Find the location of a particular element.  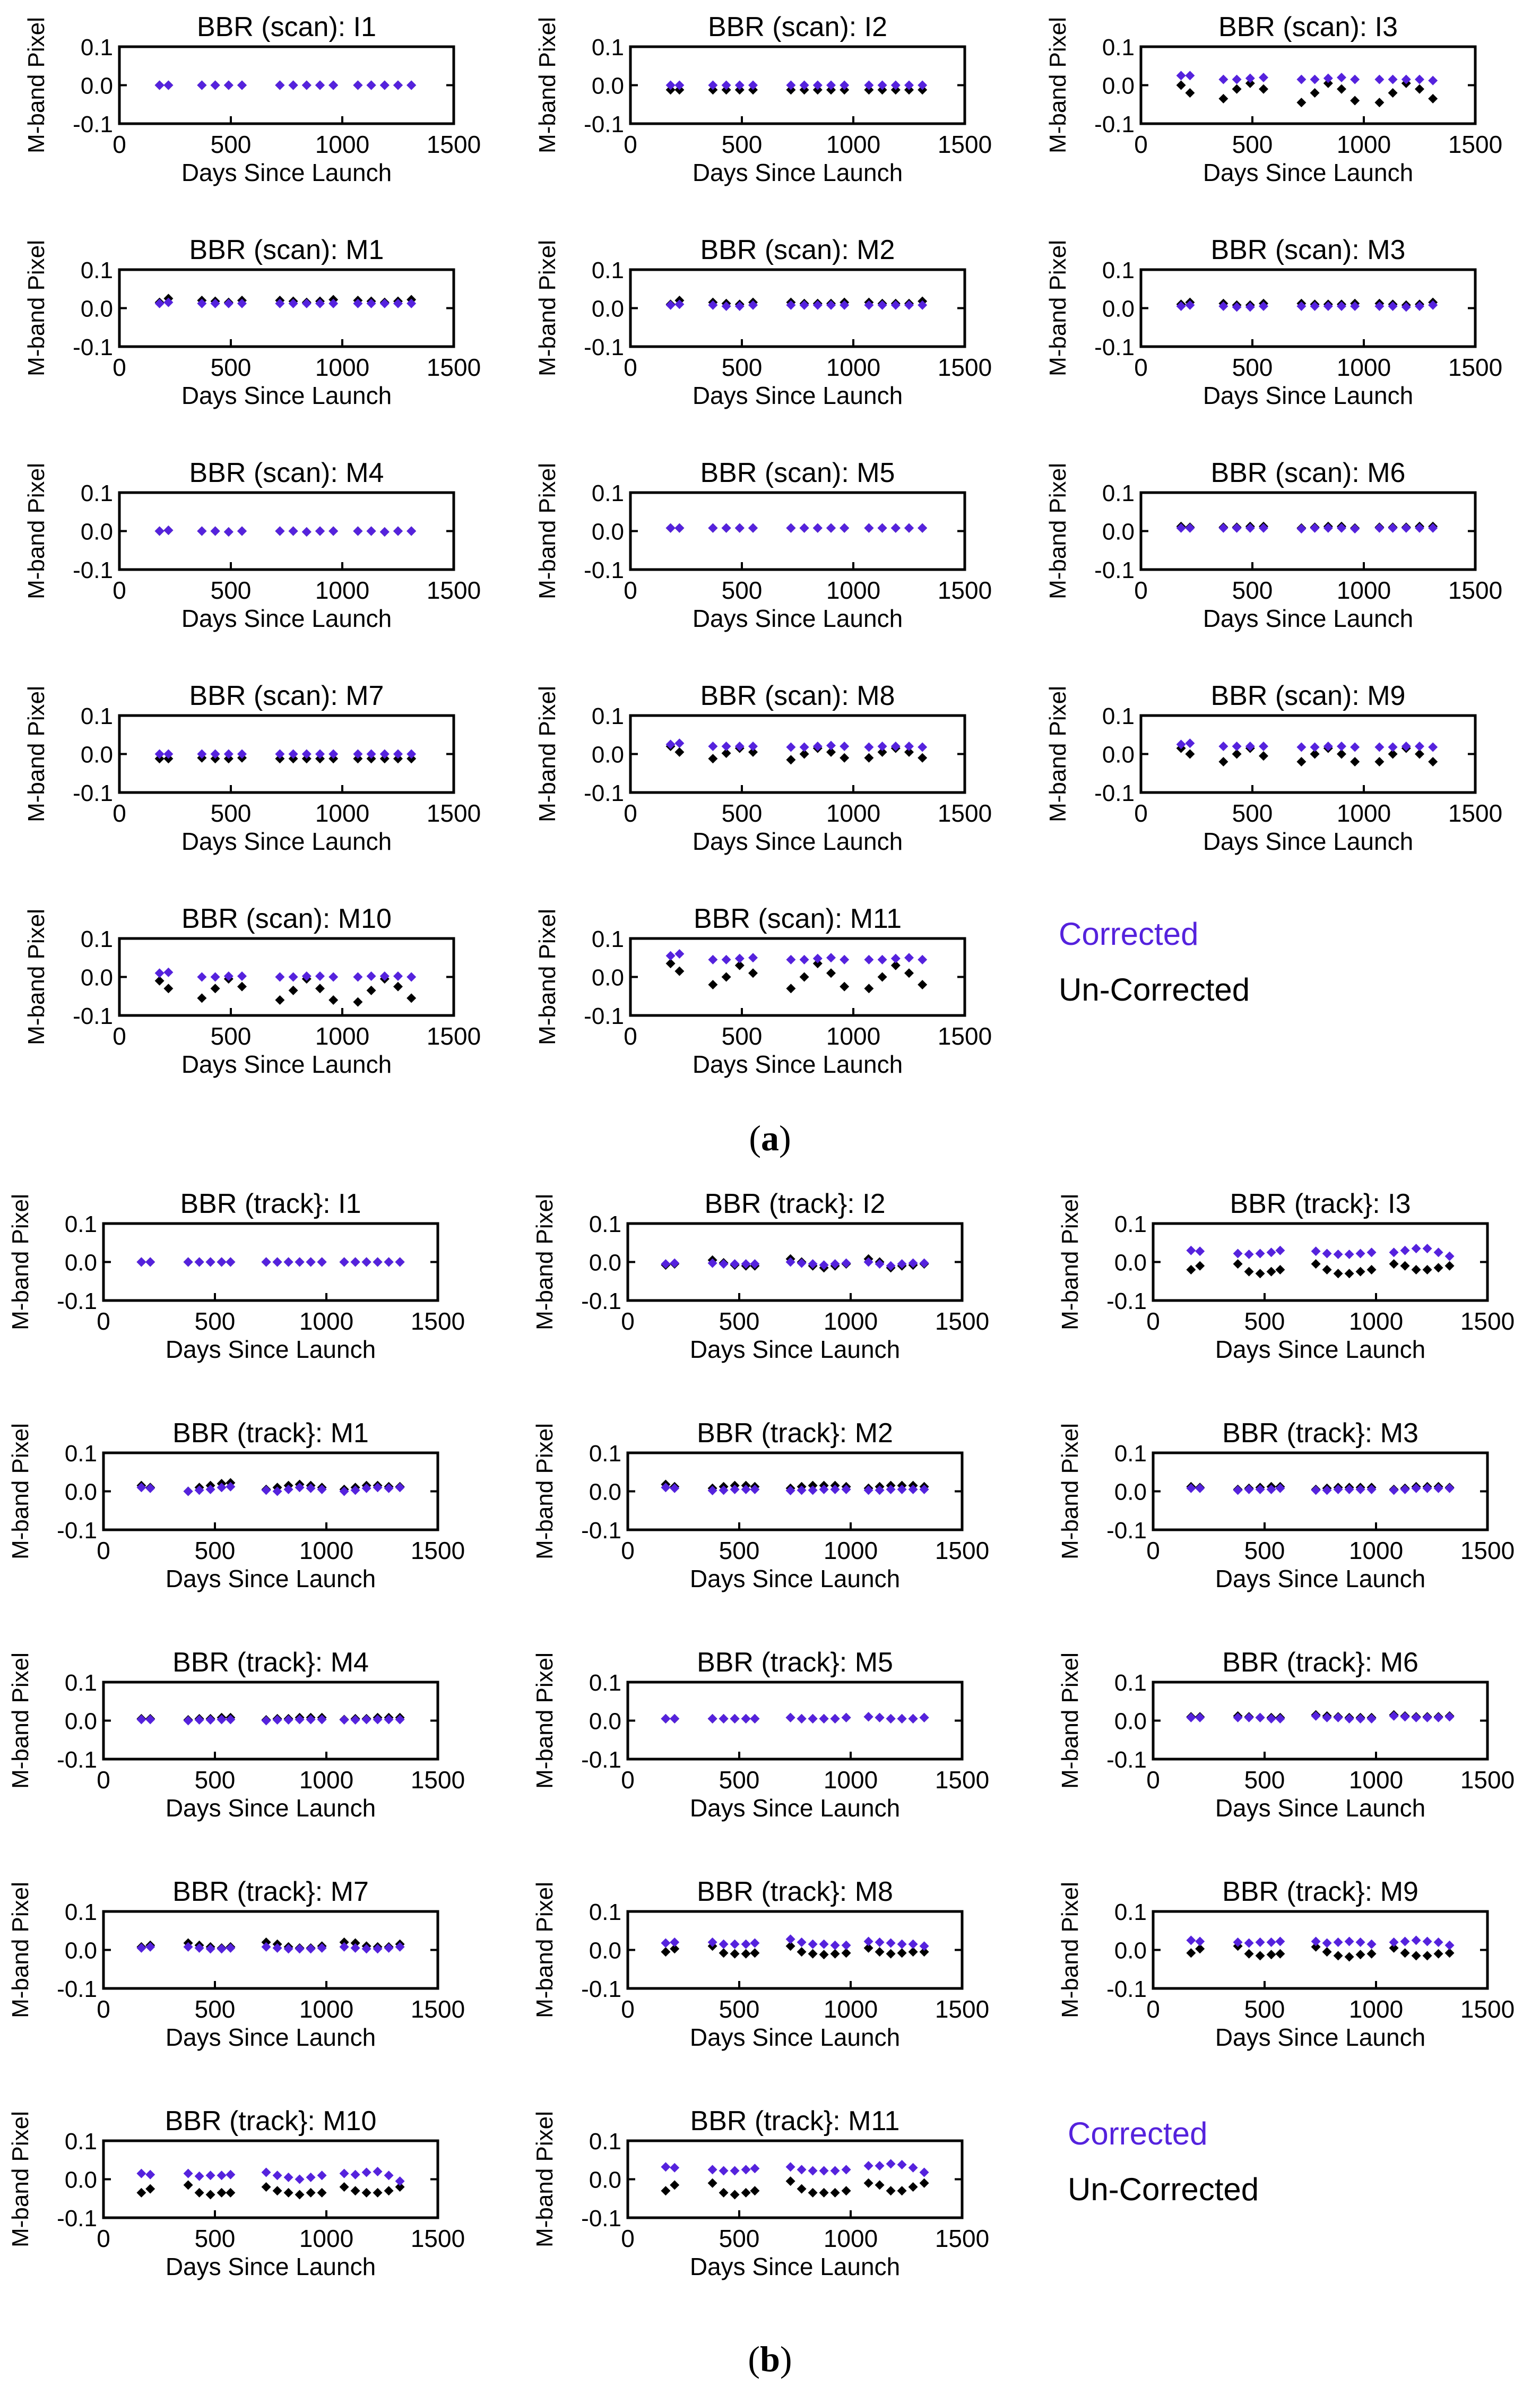

x-tick-label: 500 is located at coordinates (231, 367).